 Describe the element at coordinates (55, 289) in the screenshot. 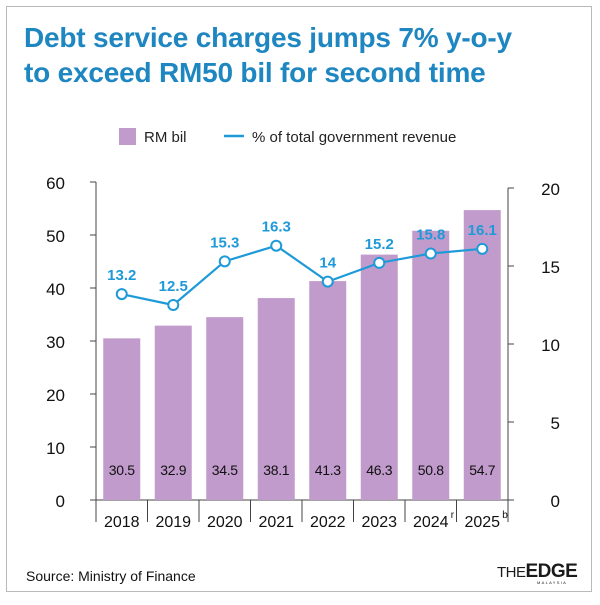

I see `left-tick-label: 40` at that location.